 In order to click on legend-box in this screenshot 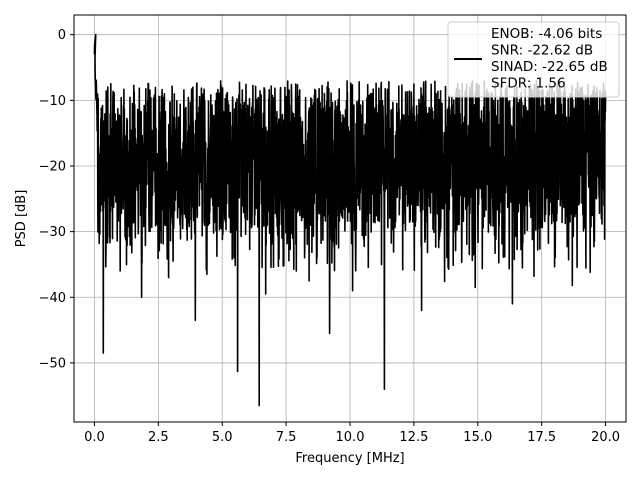, I will do `click(533, 59)`.